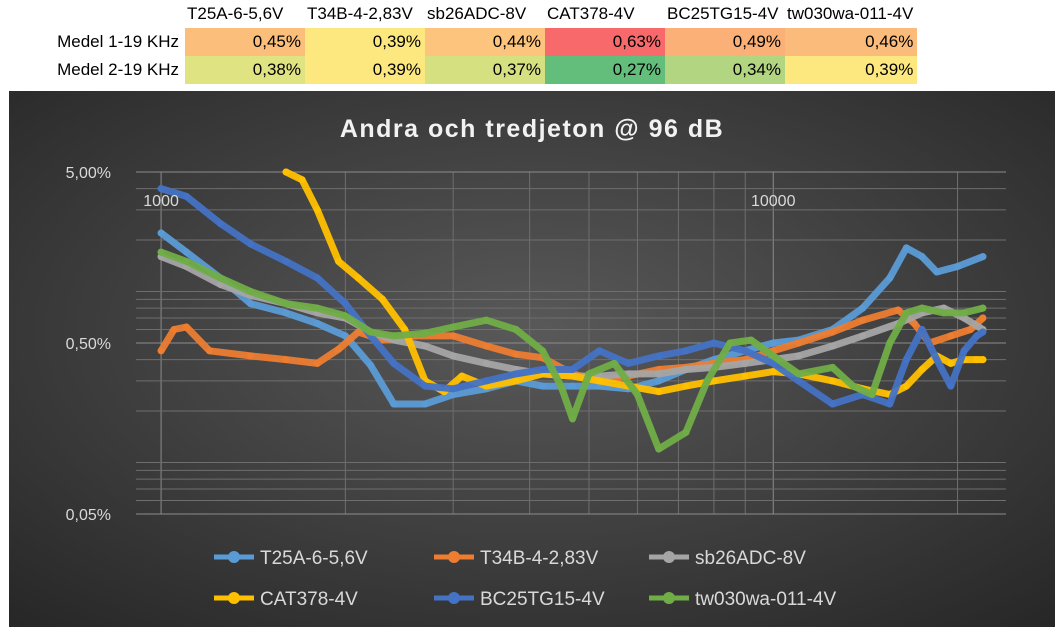 The image size is (1059, 632). I want to click on table-cell: 0,45%, so click(245, 42).